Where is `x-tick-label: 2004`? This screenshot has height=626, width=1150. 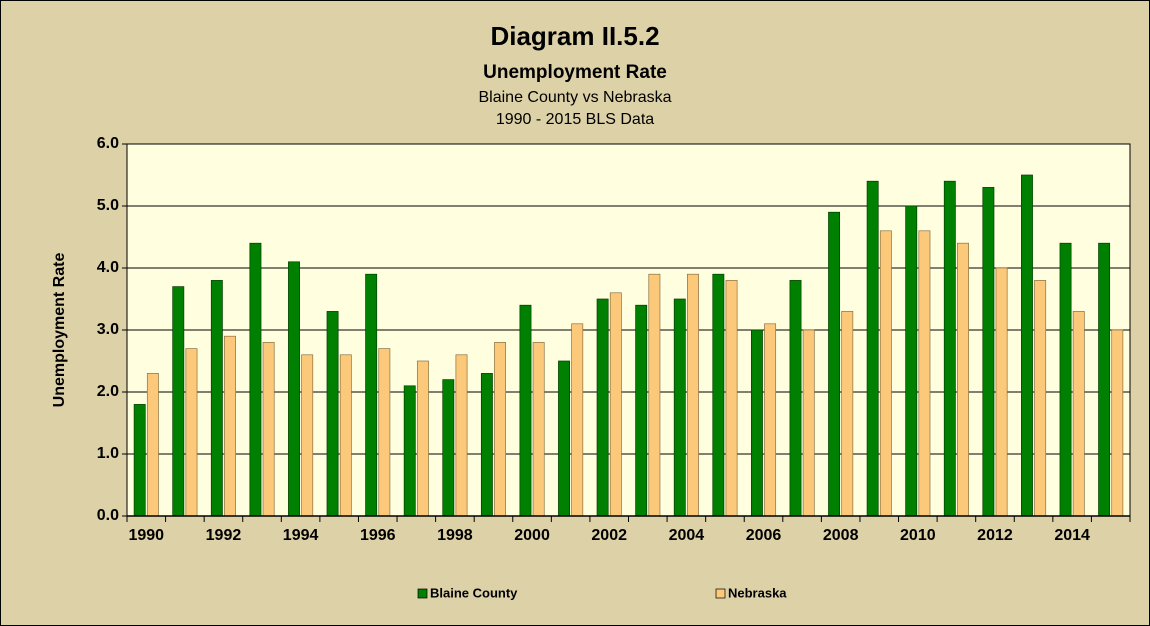
x-tick-label: 2004 is located at coordinates (687, 535).